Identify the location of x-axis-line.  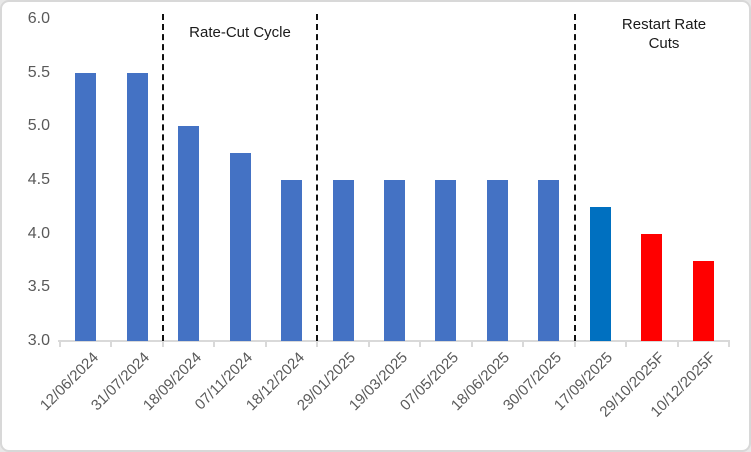
(394, 341).